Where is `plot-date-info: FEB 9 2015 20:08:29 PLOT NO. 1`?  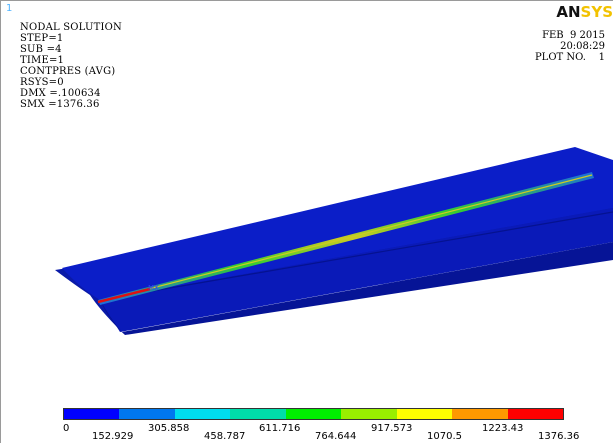 plot-date-info: FEB 9 2015 20:08:29 PLOT NO. 1 is located at coordinates (570, 46).